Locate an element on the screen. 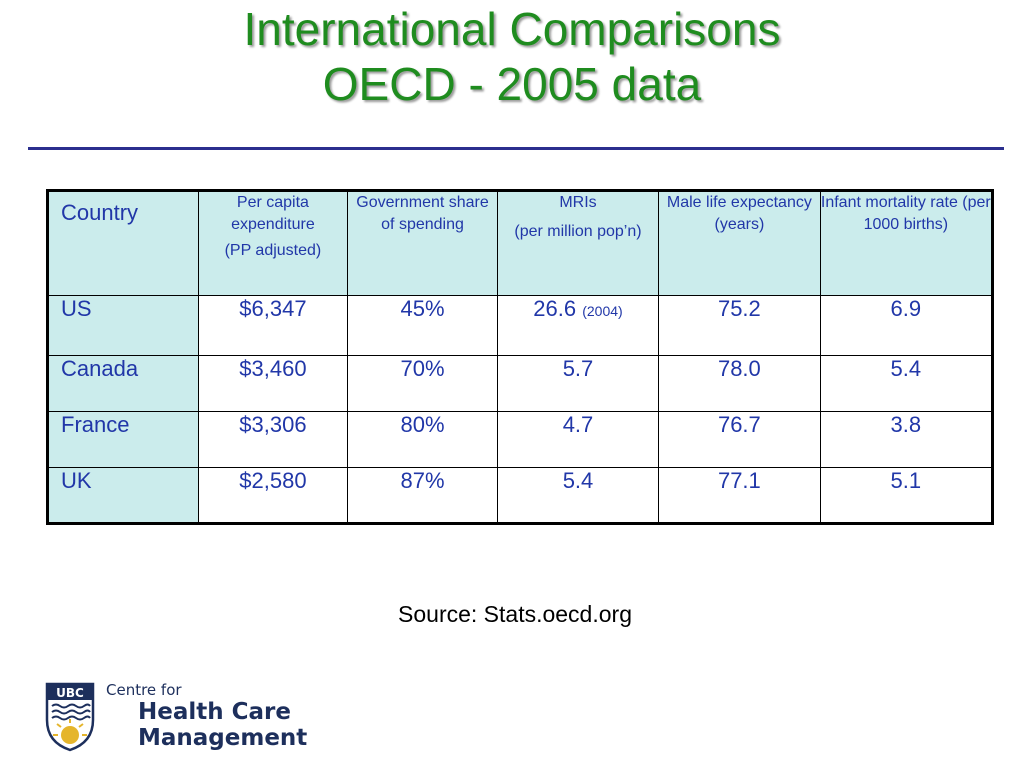  header-mri-unit: (per million pop’n) is located at coordinates (578, 231).